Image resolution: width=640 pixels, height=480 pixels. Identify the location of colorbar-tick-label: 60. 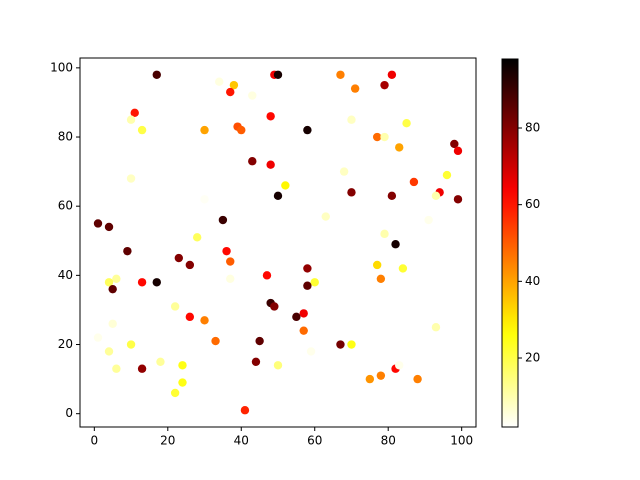
(532, 204).